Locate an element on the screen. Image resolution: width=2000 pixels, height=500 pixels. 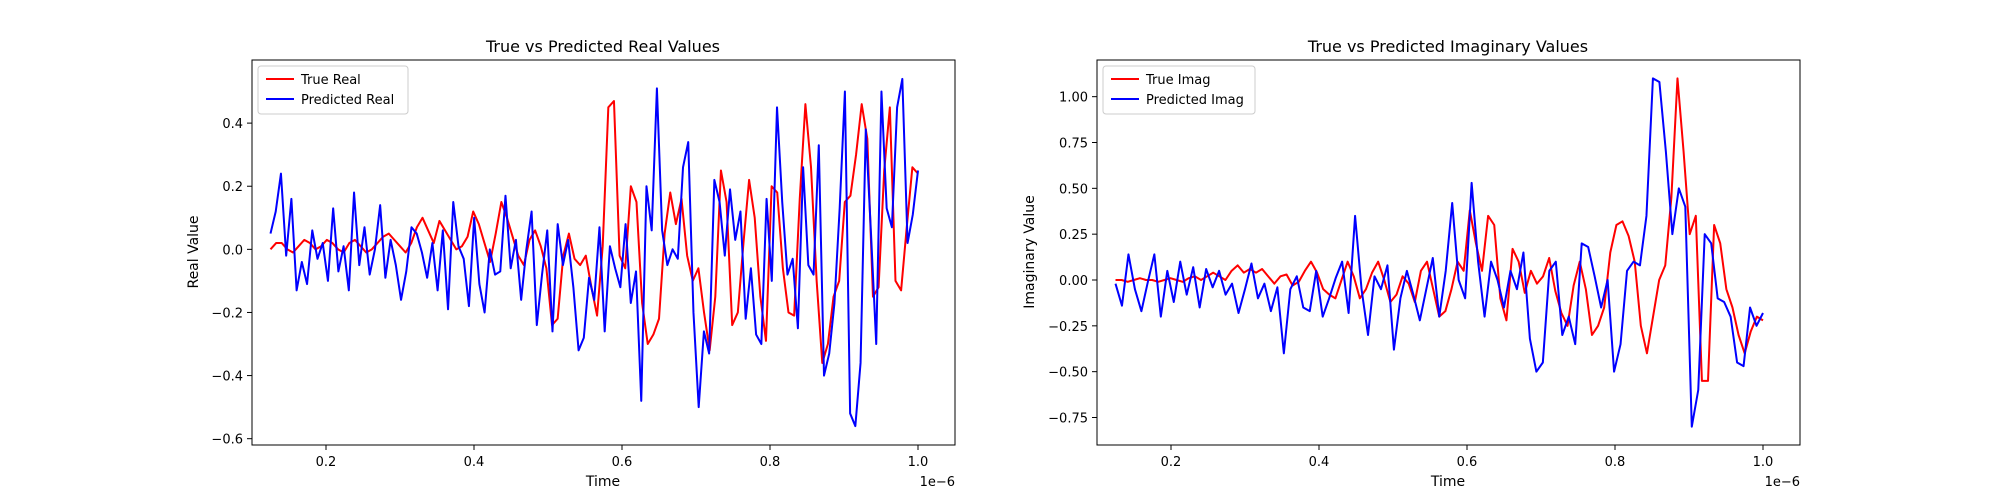
legend-label-true-imag: True Imag is located at coordinates (1177, 80).